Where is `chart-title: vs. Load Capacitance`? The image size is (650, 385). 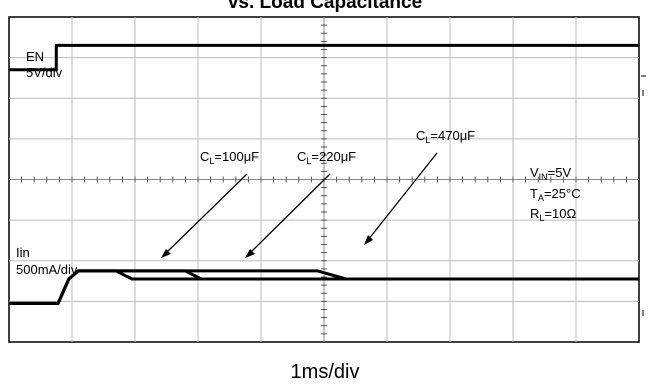 chart-title: vs. Load Capacitance is located at coordinates (325, 6).